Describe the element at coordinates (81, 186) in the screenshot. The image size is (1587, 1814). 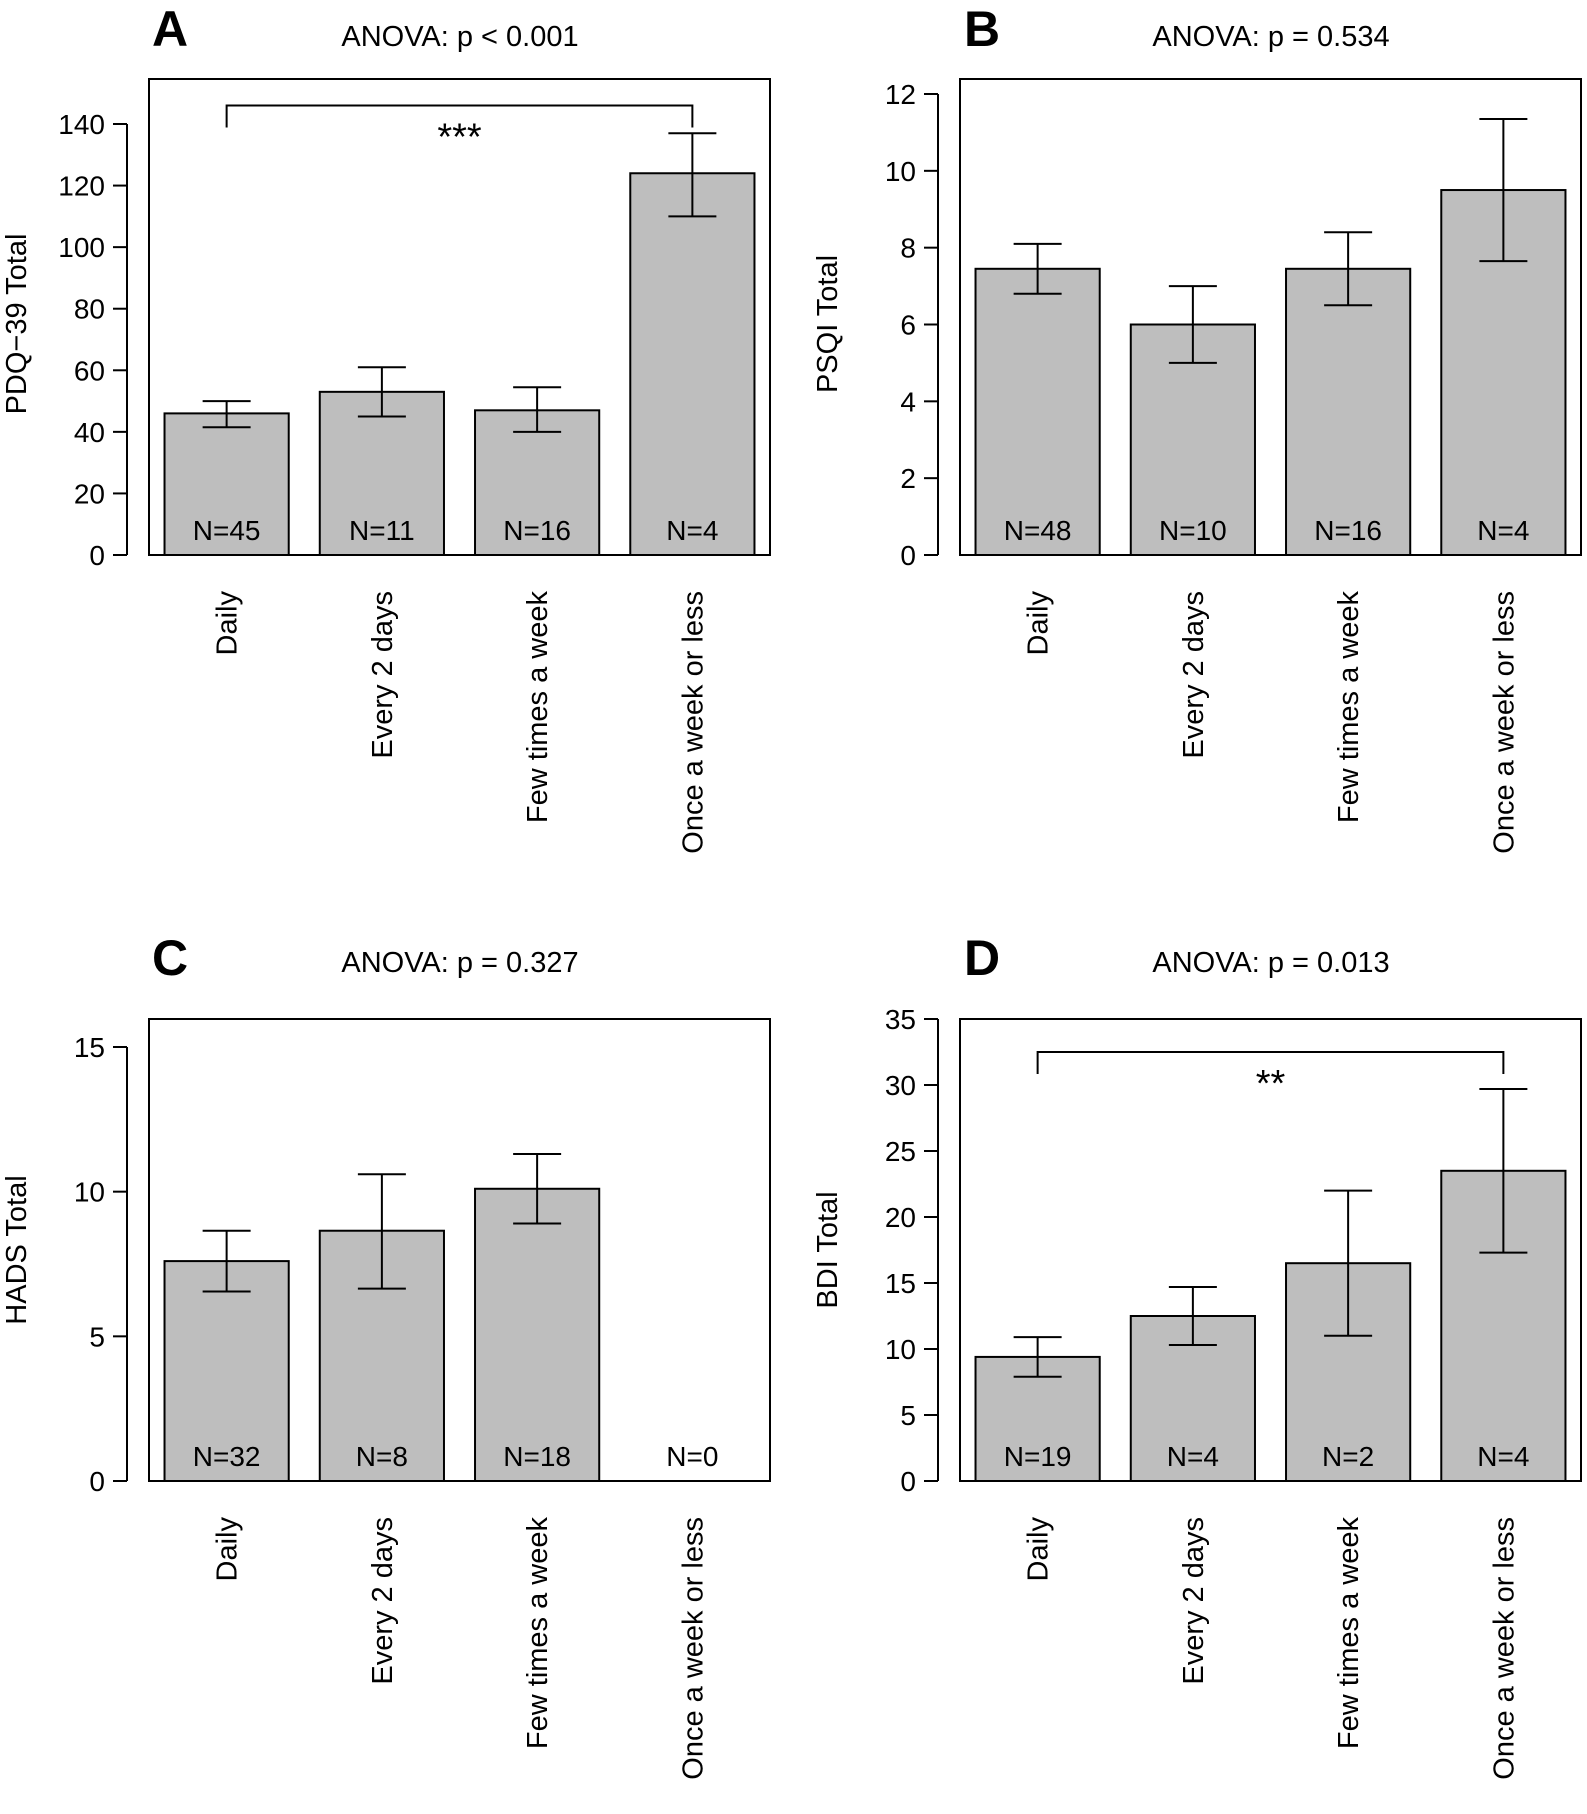
I see `panel-a-y-tick-label: 120` at that location.